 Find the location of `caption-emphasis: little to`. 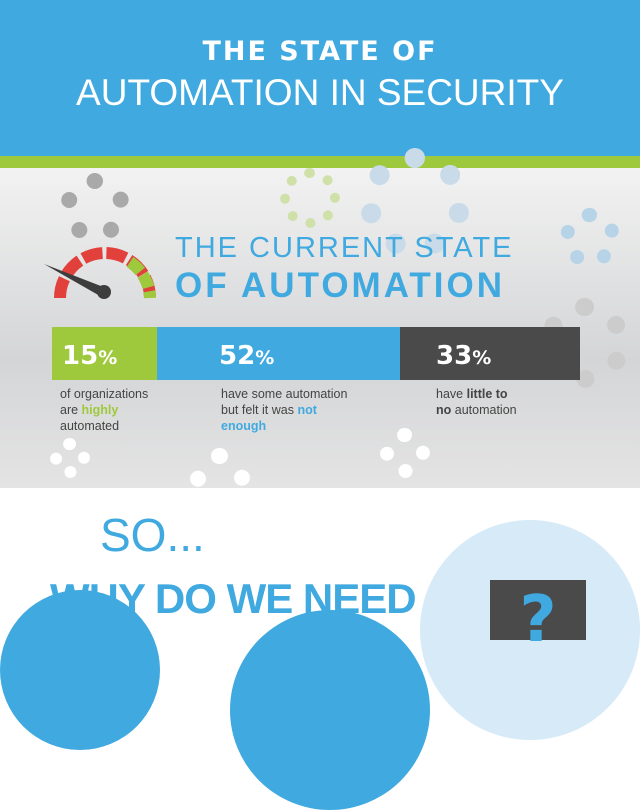

caption-emphasis: little to is located at coordinates (487, 394).